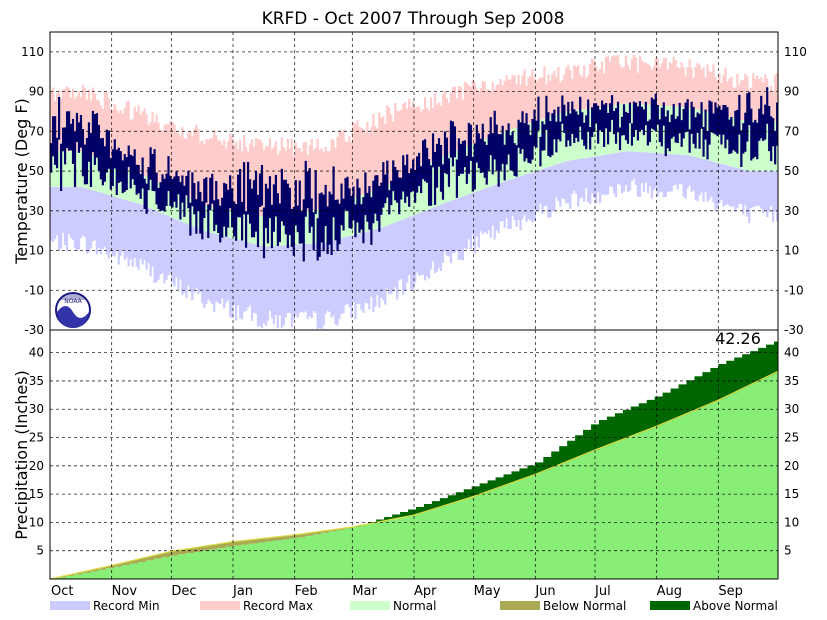 The width and height of the screenshot is (827, 620). Describe the element at coordinates (738, 338) in the screenshot. I see `precipitation-total-label: 42.26` at that location.